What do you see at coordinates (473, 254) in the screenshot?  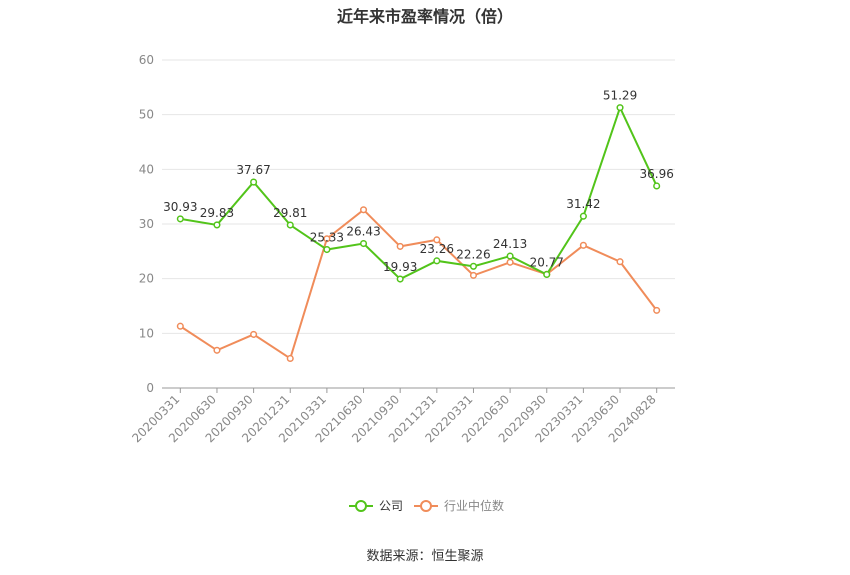 I see `data-label: 22.26` at bounding box center [473, 254].